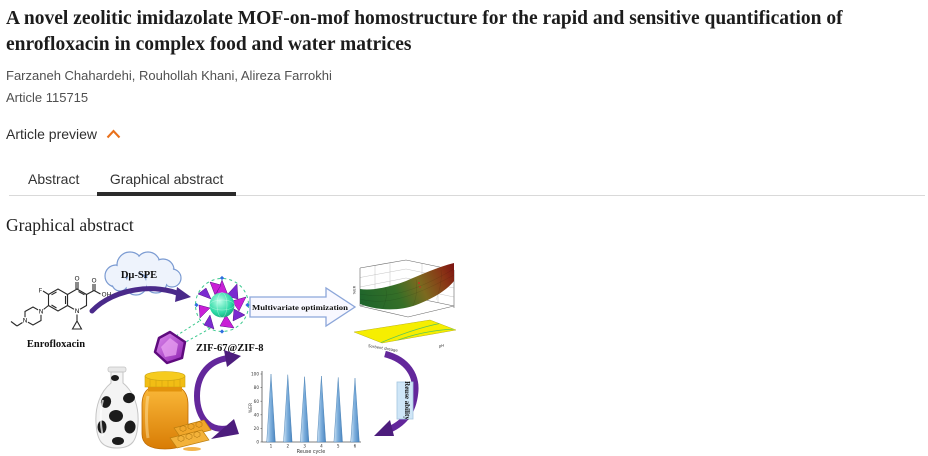 This screenshot has width=928, height=456. Describe the element at coordinates (251, 408) in the screenshot. I see `chart-ylabel: %ER` at that location.